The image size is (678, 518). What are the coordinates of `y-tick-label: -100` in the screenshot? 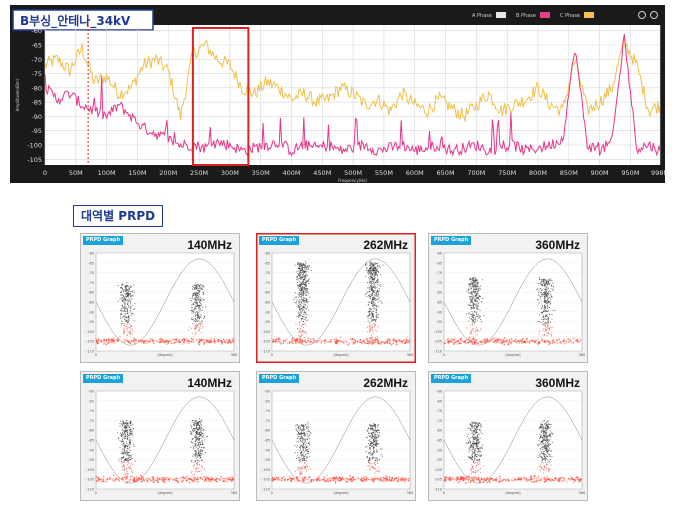 It's located at (438, 470).